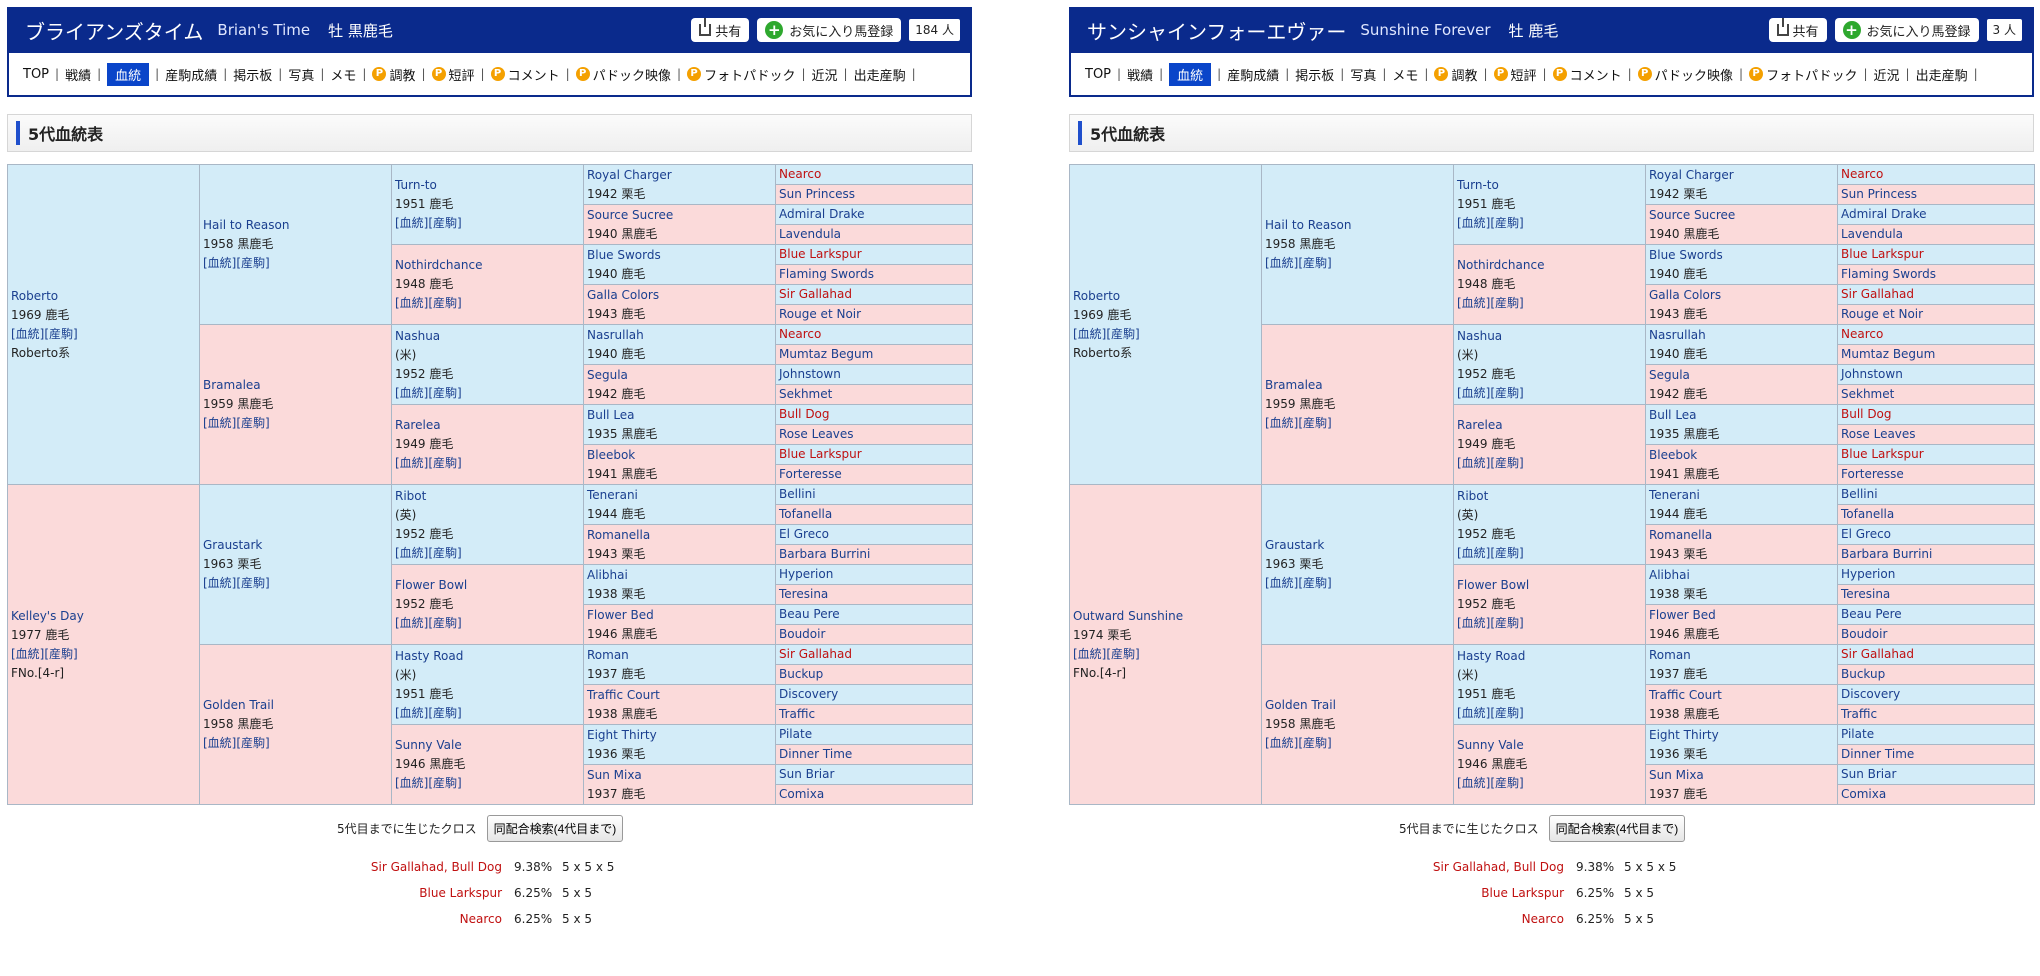 This screenshot has width=2040, height=976. I want to click on horse-link: Eight Thirty, so click(1684, 734).